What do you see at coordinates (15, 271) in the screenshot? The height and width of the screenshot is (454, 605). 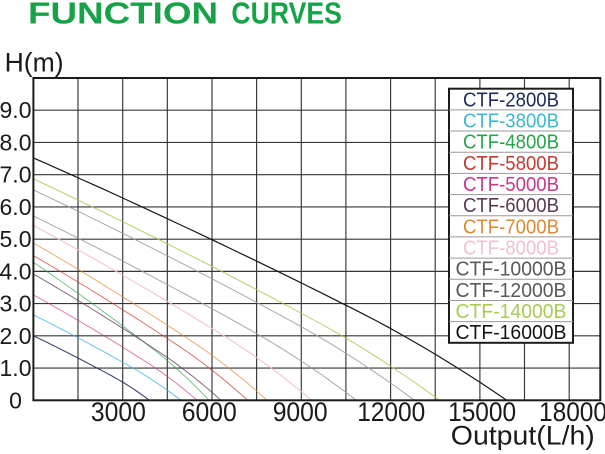 I see `svg-text: 4.0` at bounding box center [15, 271].